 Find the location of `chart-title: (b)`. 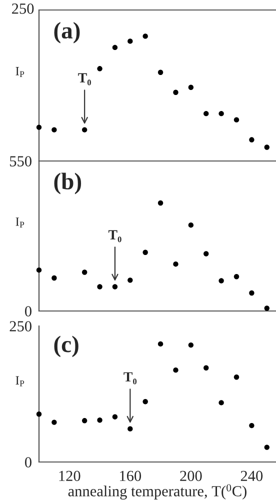

chart-title: (b) is located at coordinates (68, 183).